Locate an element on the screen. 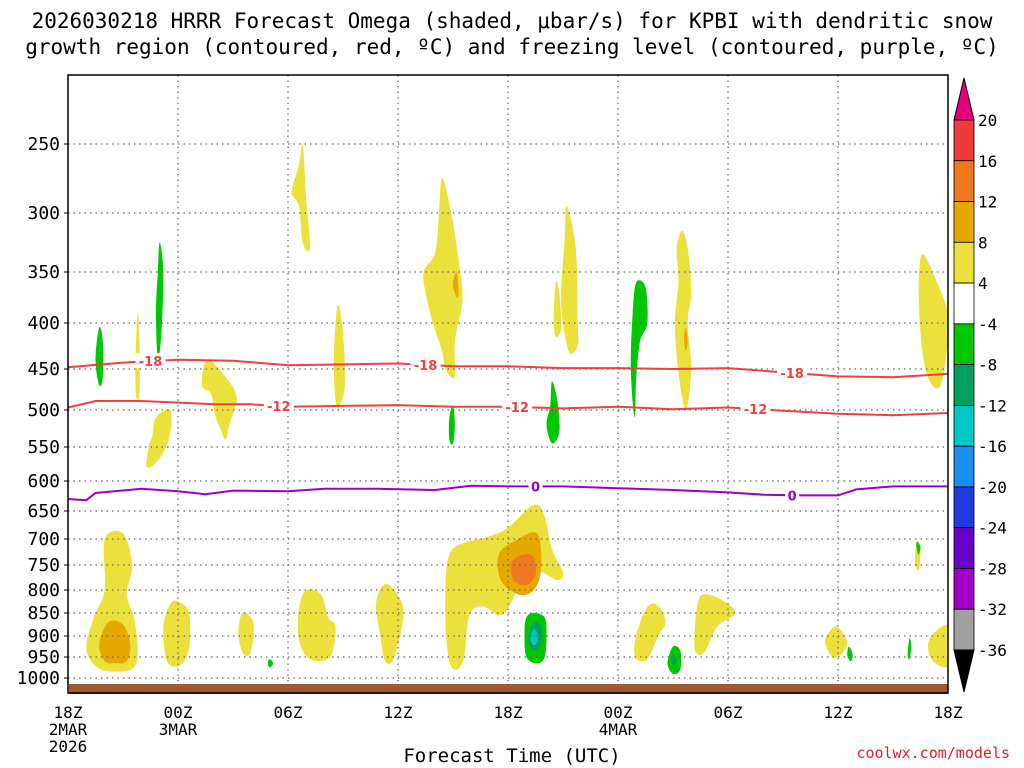  colorbar-label-7: -12 is located at coordinates (992, 405).